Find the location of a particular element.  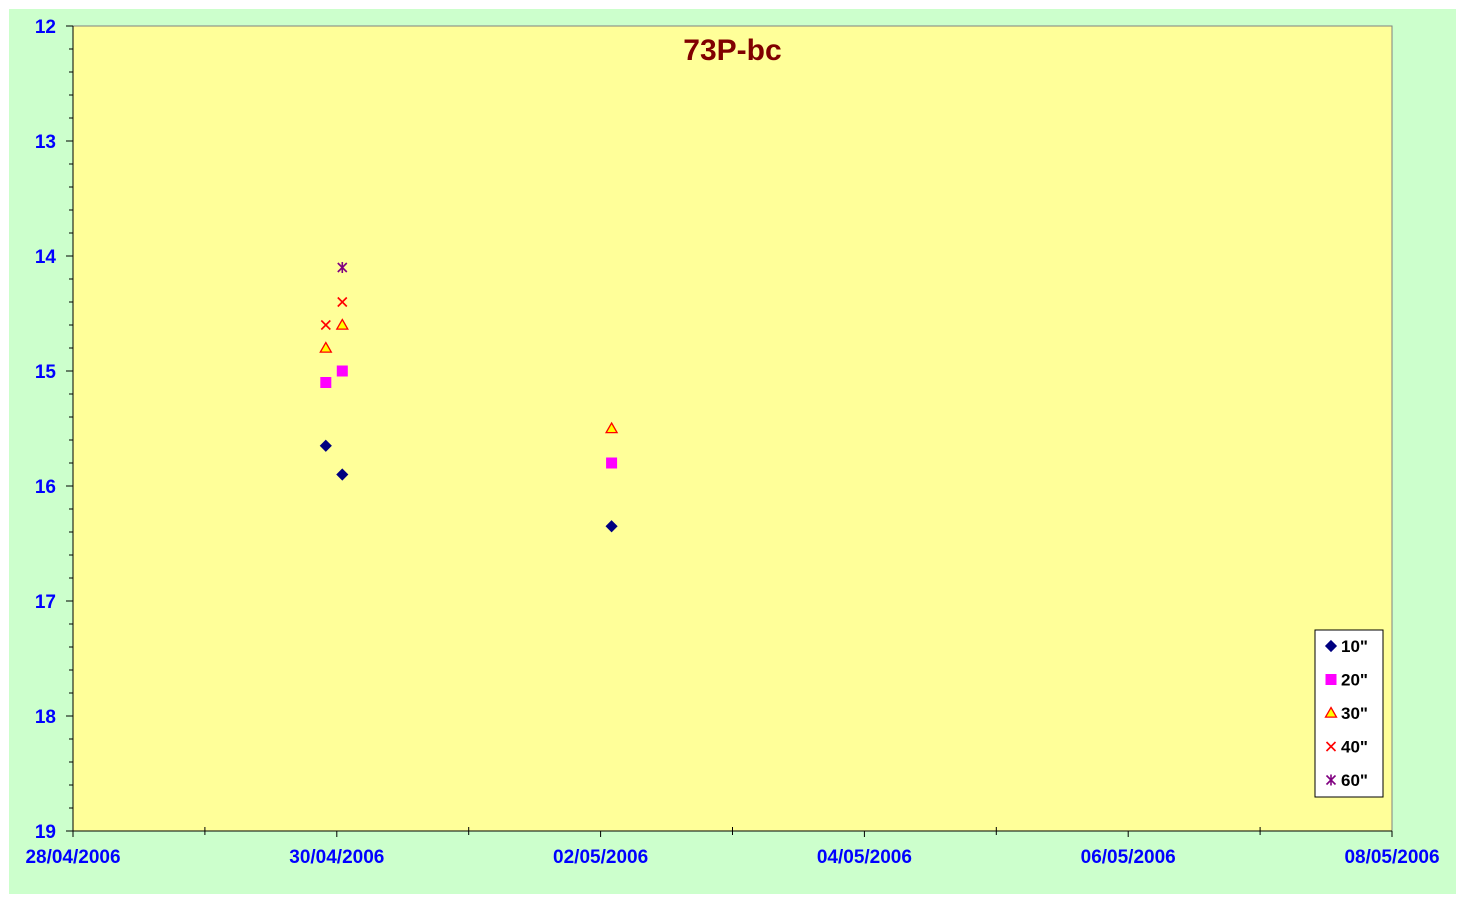

legend-label-2: 20" is located at coordinates (1354, 680).